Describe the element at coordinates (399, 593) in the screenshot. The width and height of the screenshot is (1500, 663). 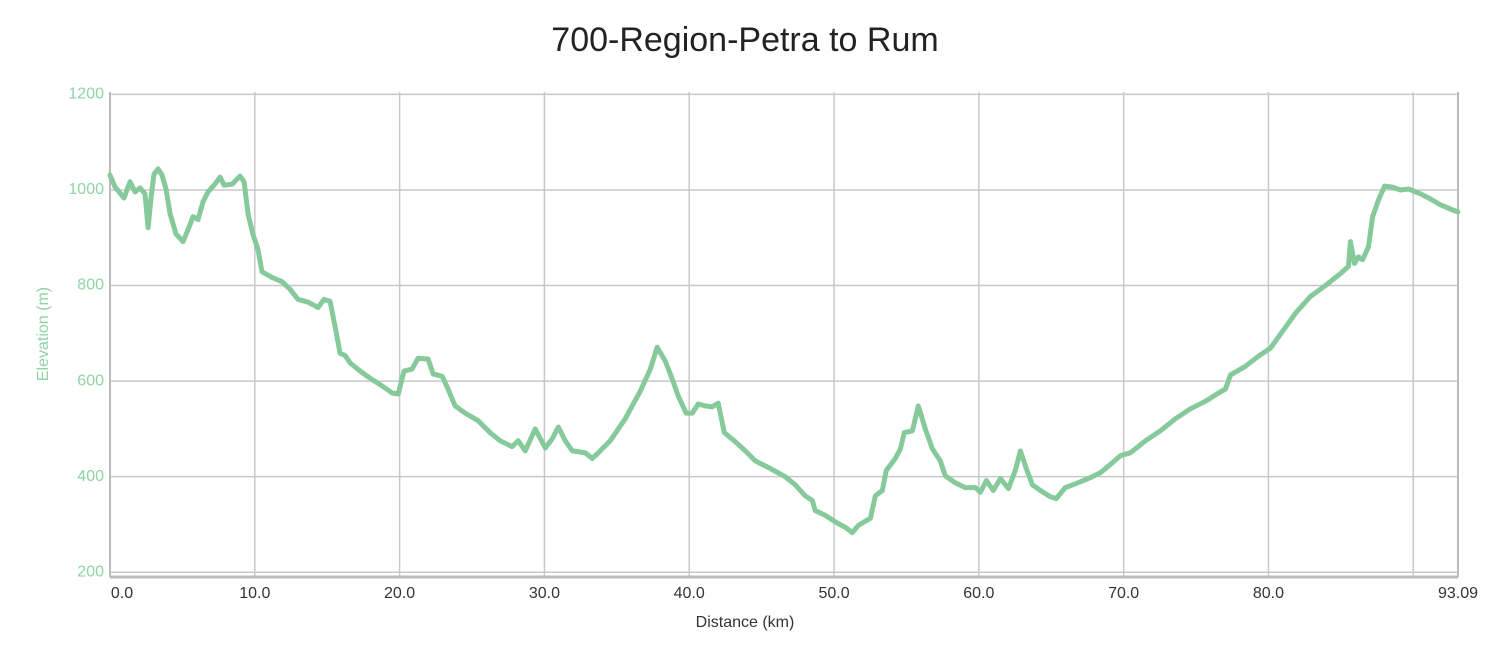
I see `x-tick-label: 20.0` at that location.